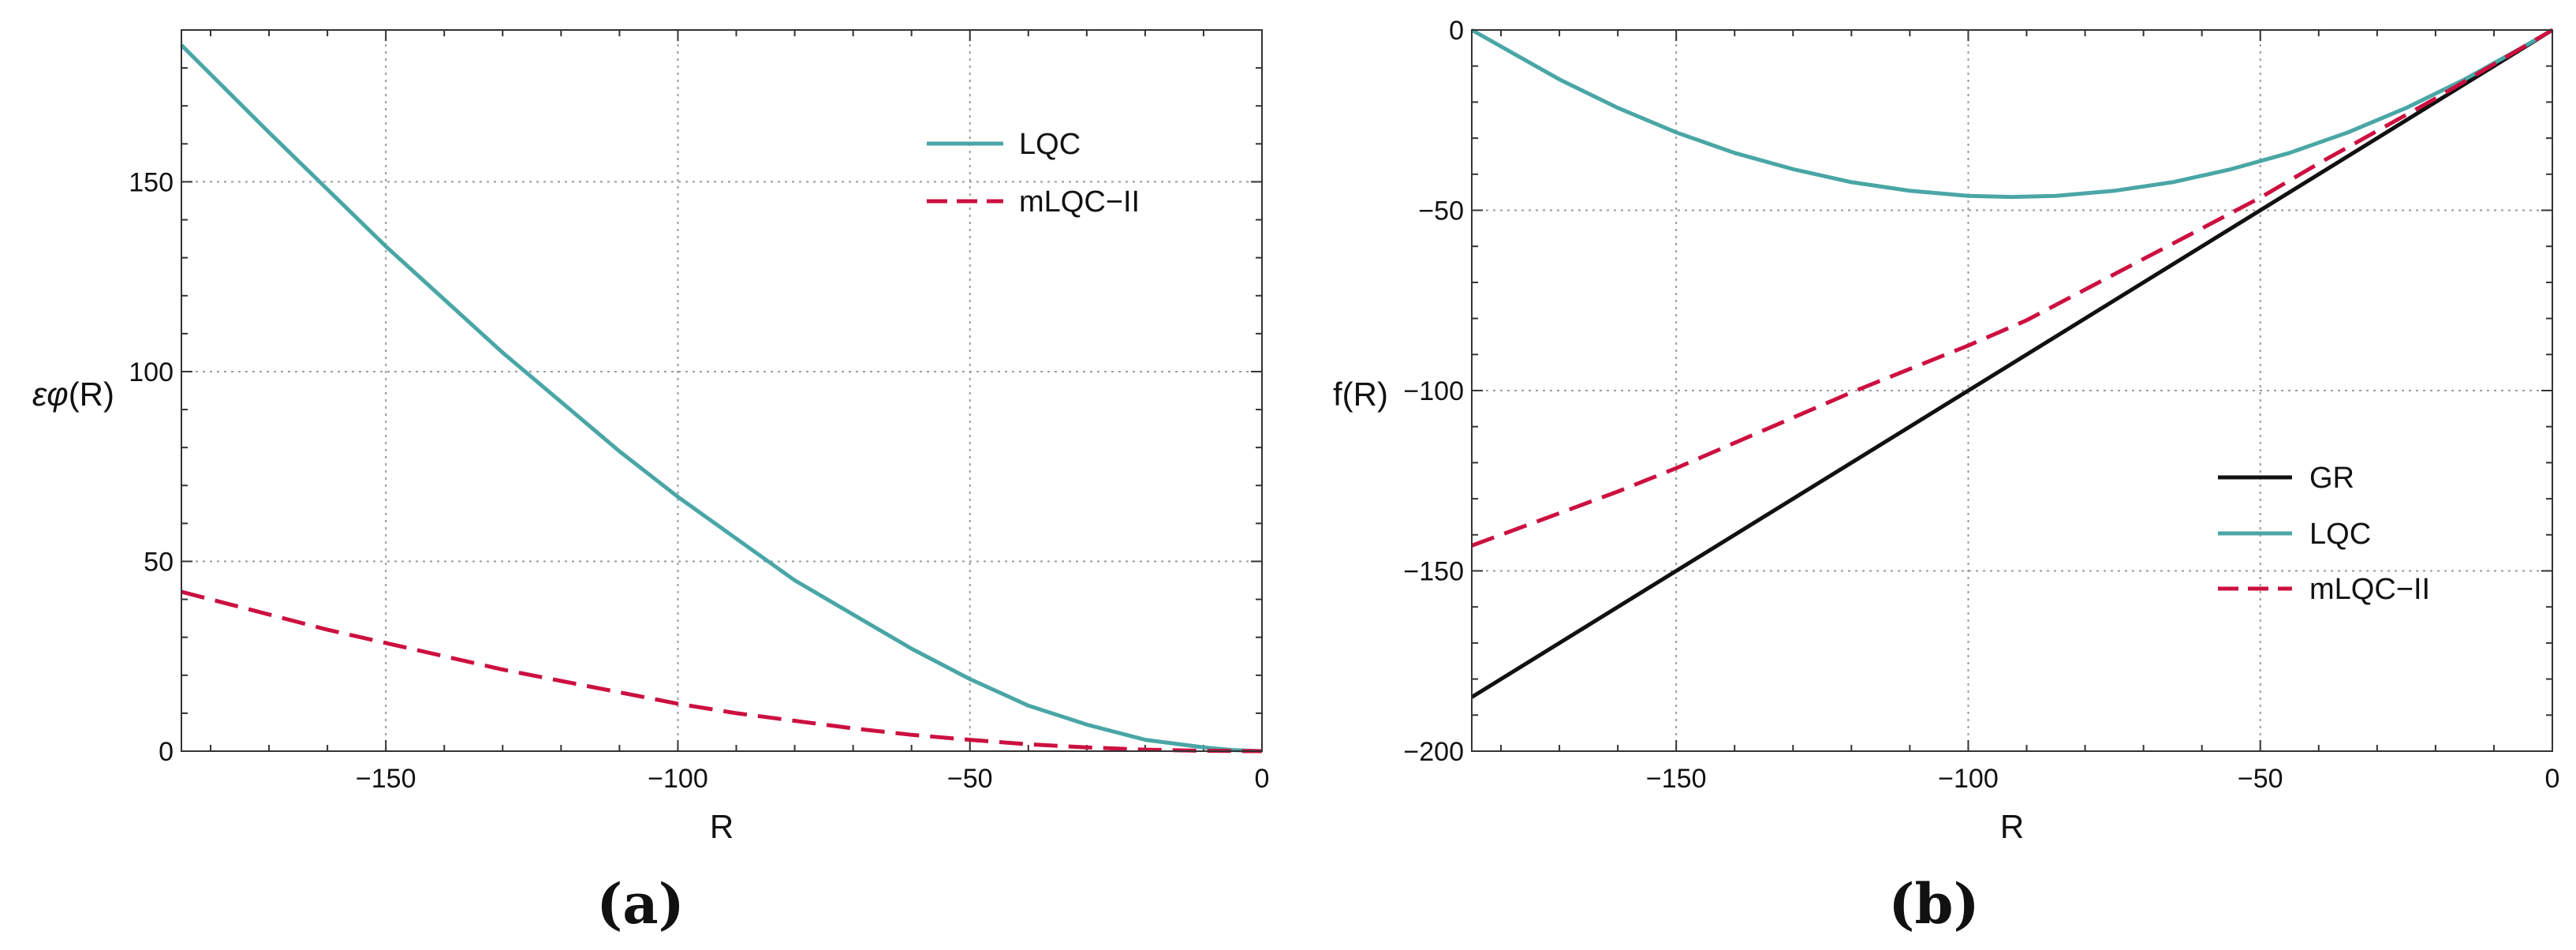 The height and width of the screenshot is (950, 2576). What do you see at coordinates (159, 562) in the screenshot?
I see `panel-a-y-tick-label: 50` at bounding box center [159, 562].